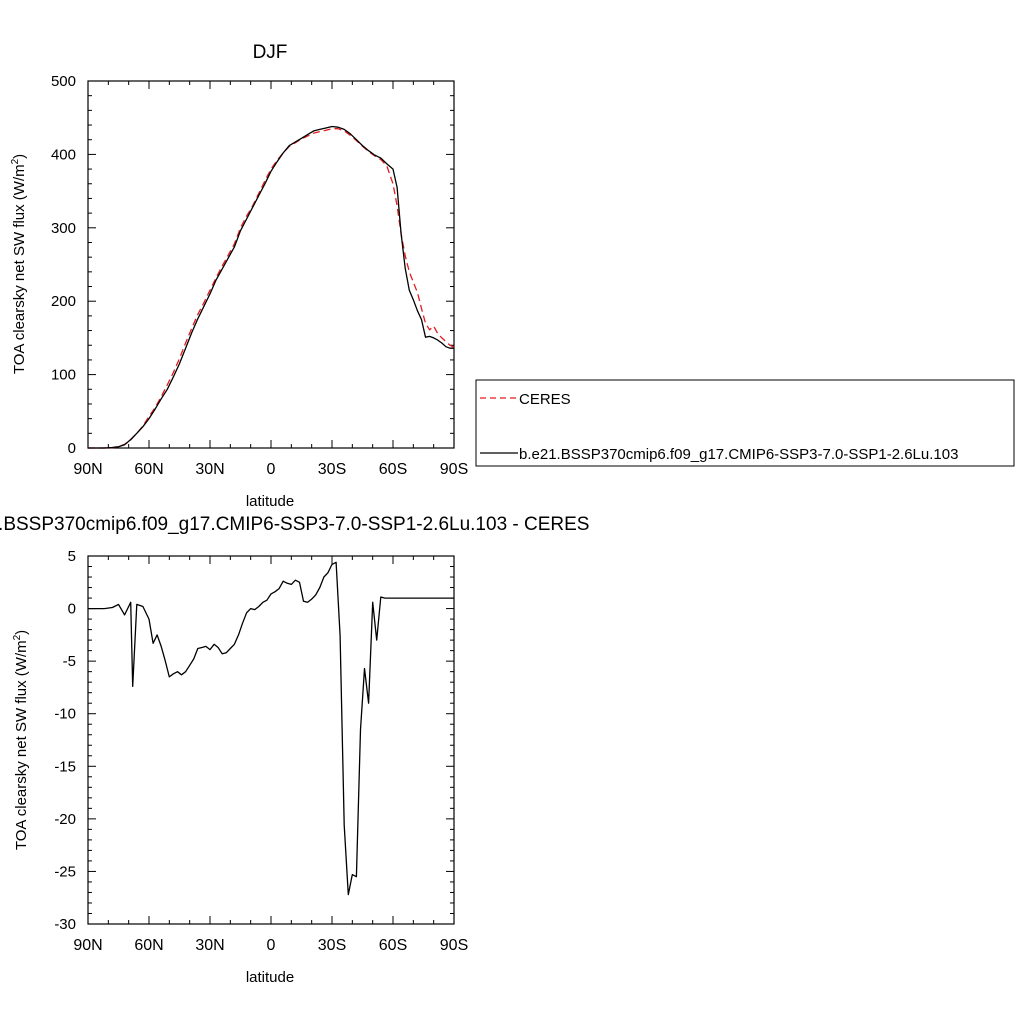 Image resolution: width=1024 pixels, height=1024 pixels. Describe the element at coordinates (270, 977) in the screenshot. I see `bottom-xlabel: latitude` at that location.